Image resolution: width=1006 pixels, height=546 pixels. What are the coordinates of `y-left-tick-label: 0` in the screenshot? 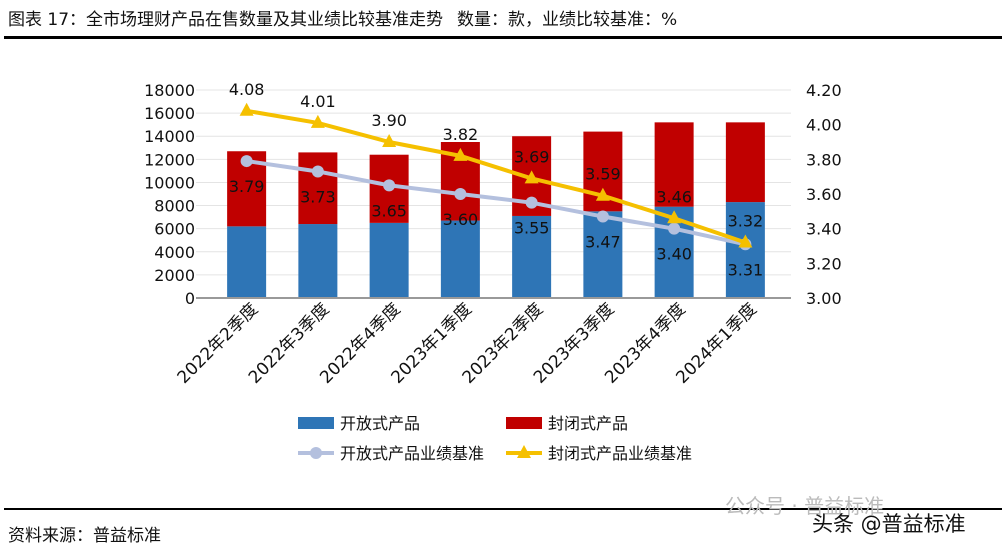 It's located at (190, 298).